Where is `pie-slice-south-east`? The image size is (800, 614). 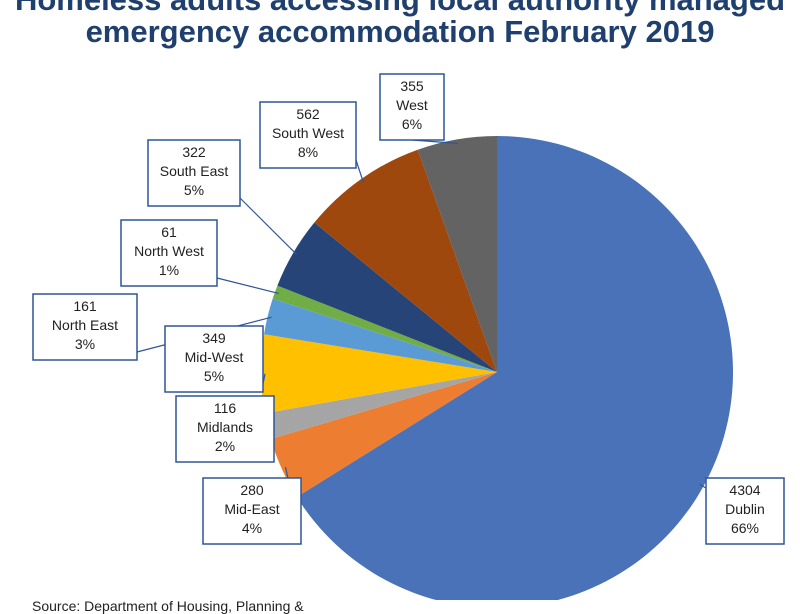
pie-slice-south-east is located at coordinates (387, 297).